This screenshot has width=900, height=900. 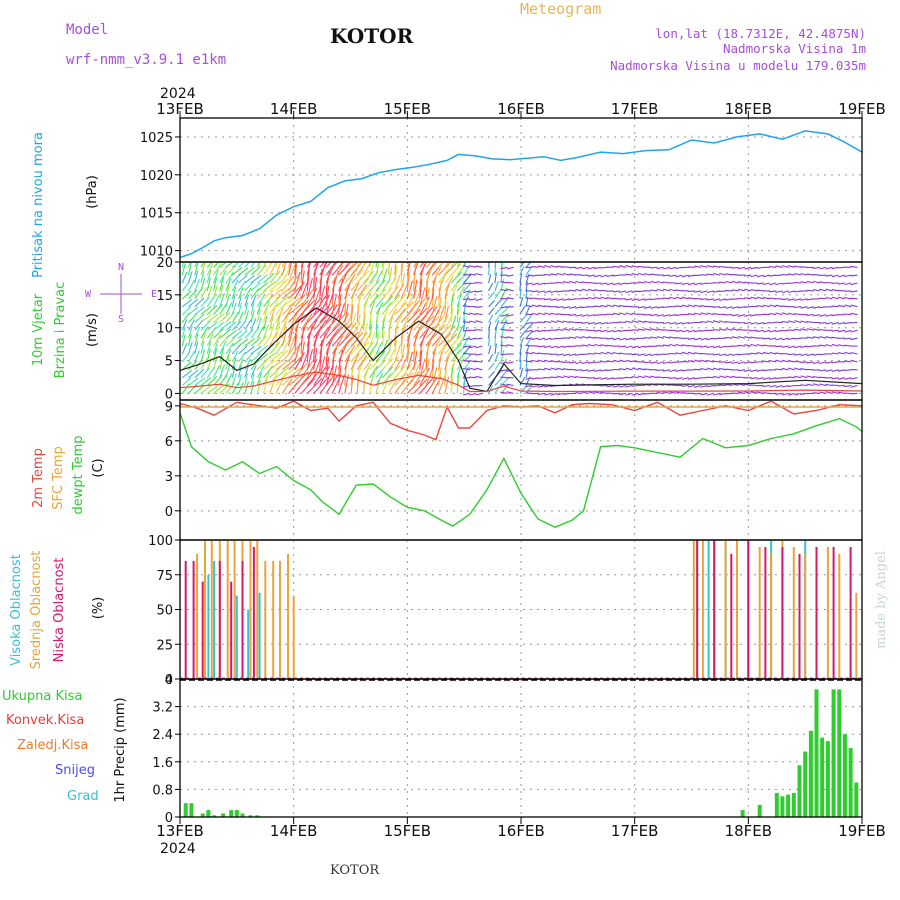 I want to click on wind-ytick-label: 5, so click(x=169, y=362).